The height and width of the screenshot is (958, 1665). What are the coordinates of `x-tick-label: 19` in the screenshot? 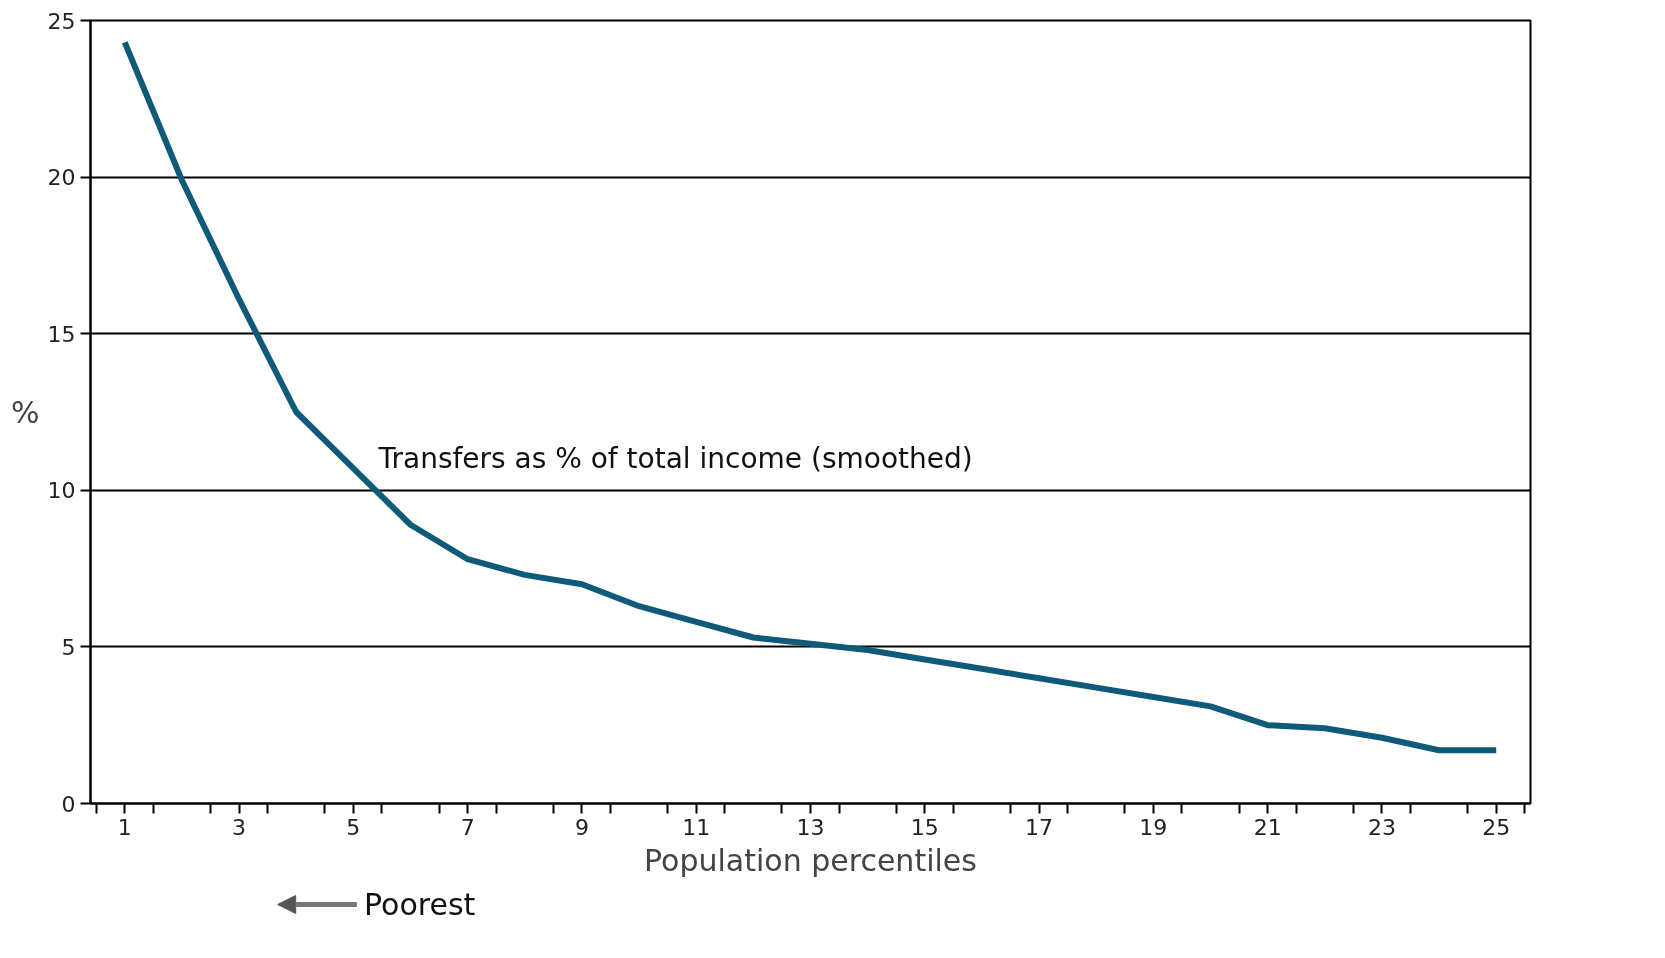 It's located at (1153, 827).